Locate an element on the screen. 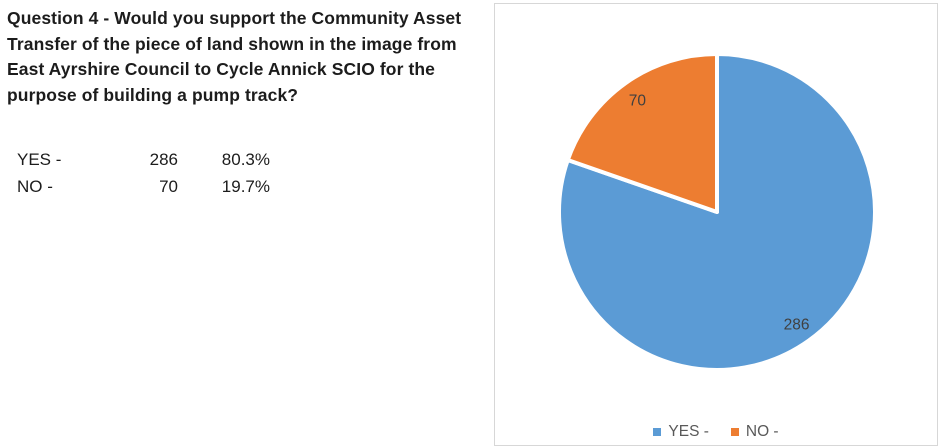 This screenshot has height=448, width=943. yes-label: YES - is located at coordinates (39, 159).